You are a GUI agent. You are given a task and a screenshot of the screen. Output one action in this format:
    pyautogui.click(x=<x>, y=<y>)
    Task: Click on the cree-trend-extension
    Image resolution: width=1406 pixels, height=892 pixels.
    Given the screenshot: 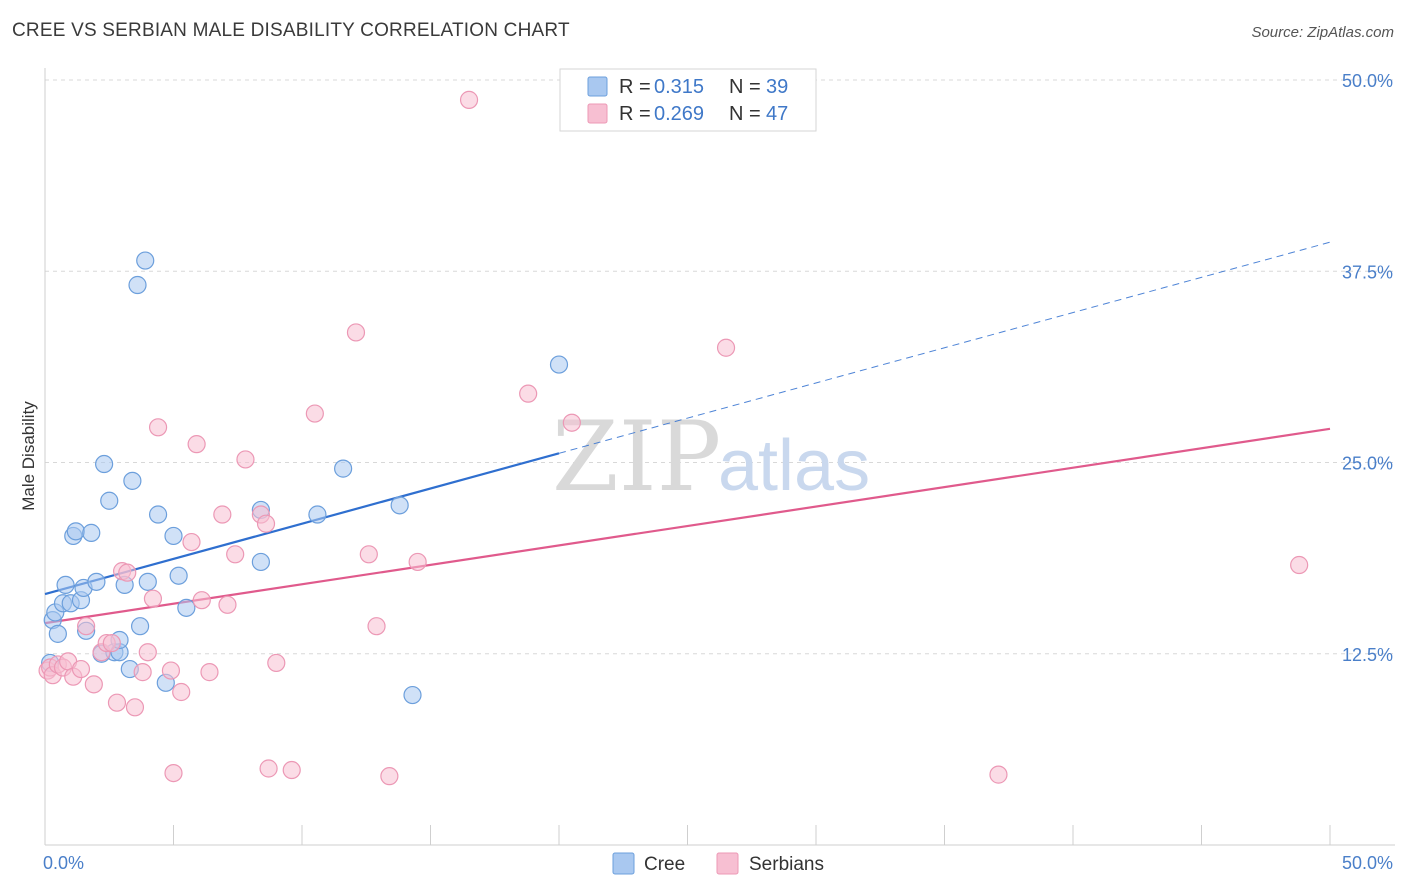 What is the action you would take?
    pyautogui.click(x=944, y=347)
    